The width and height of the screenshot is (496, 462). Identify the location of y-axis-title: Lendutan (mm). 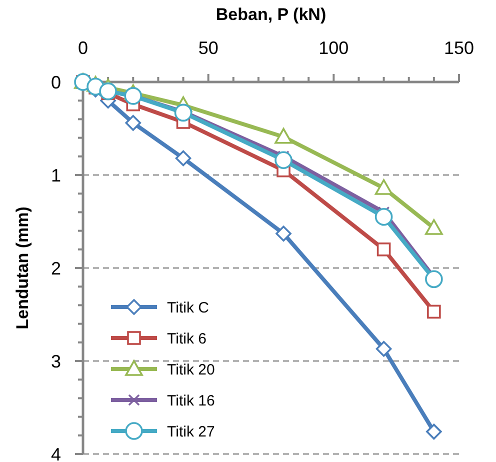
(22, 268).